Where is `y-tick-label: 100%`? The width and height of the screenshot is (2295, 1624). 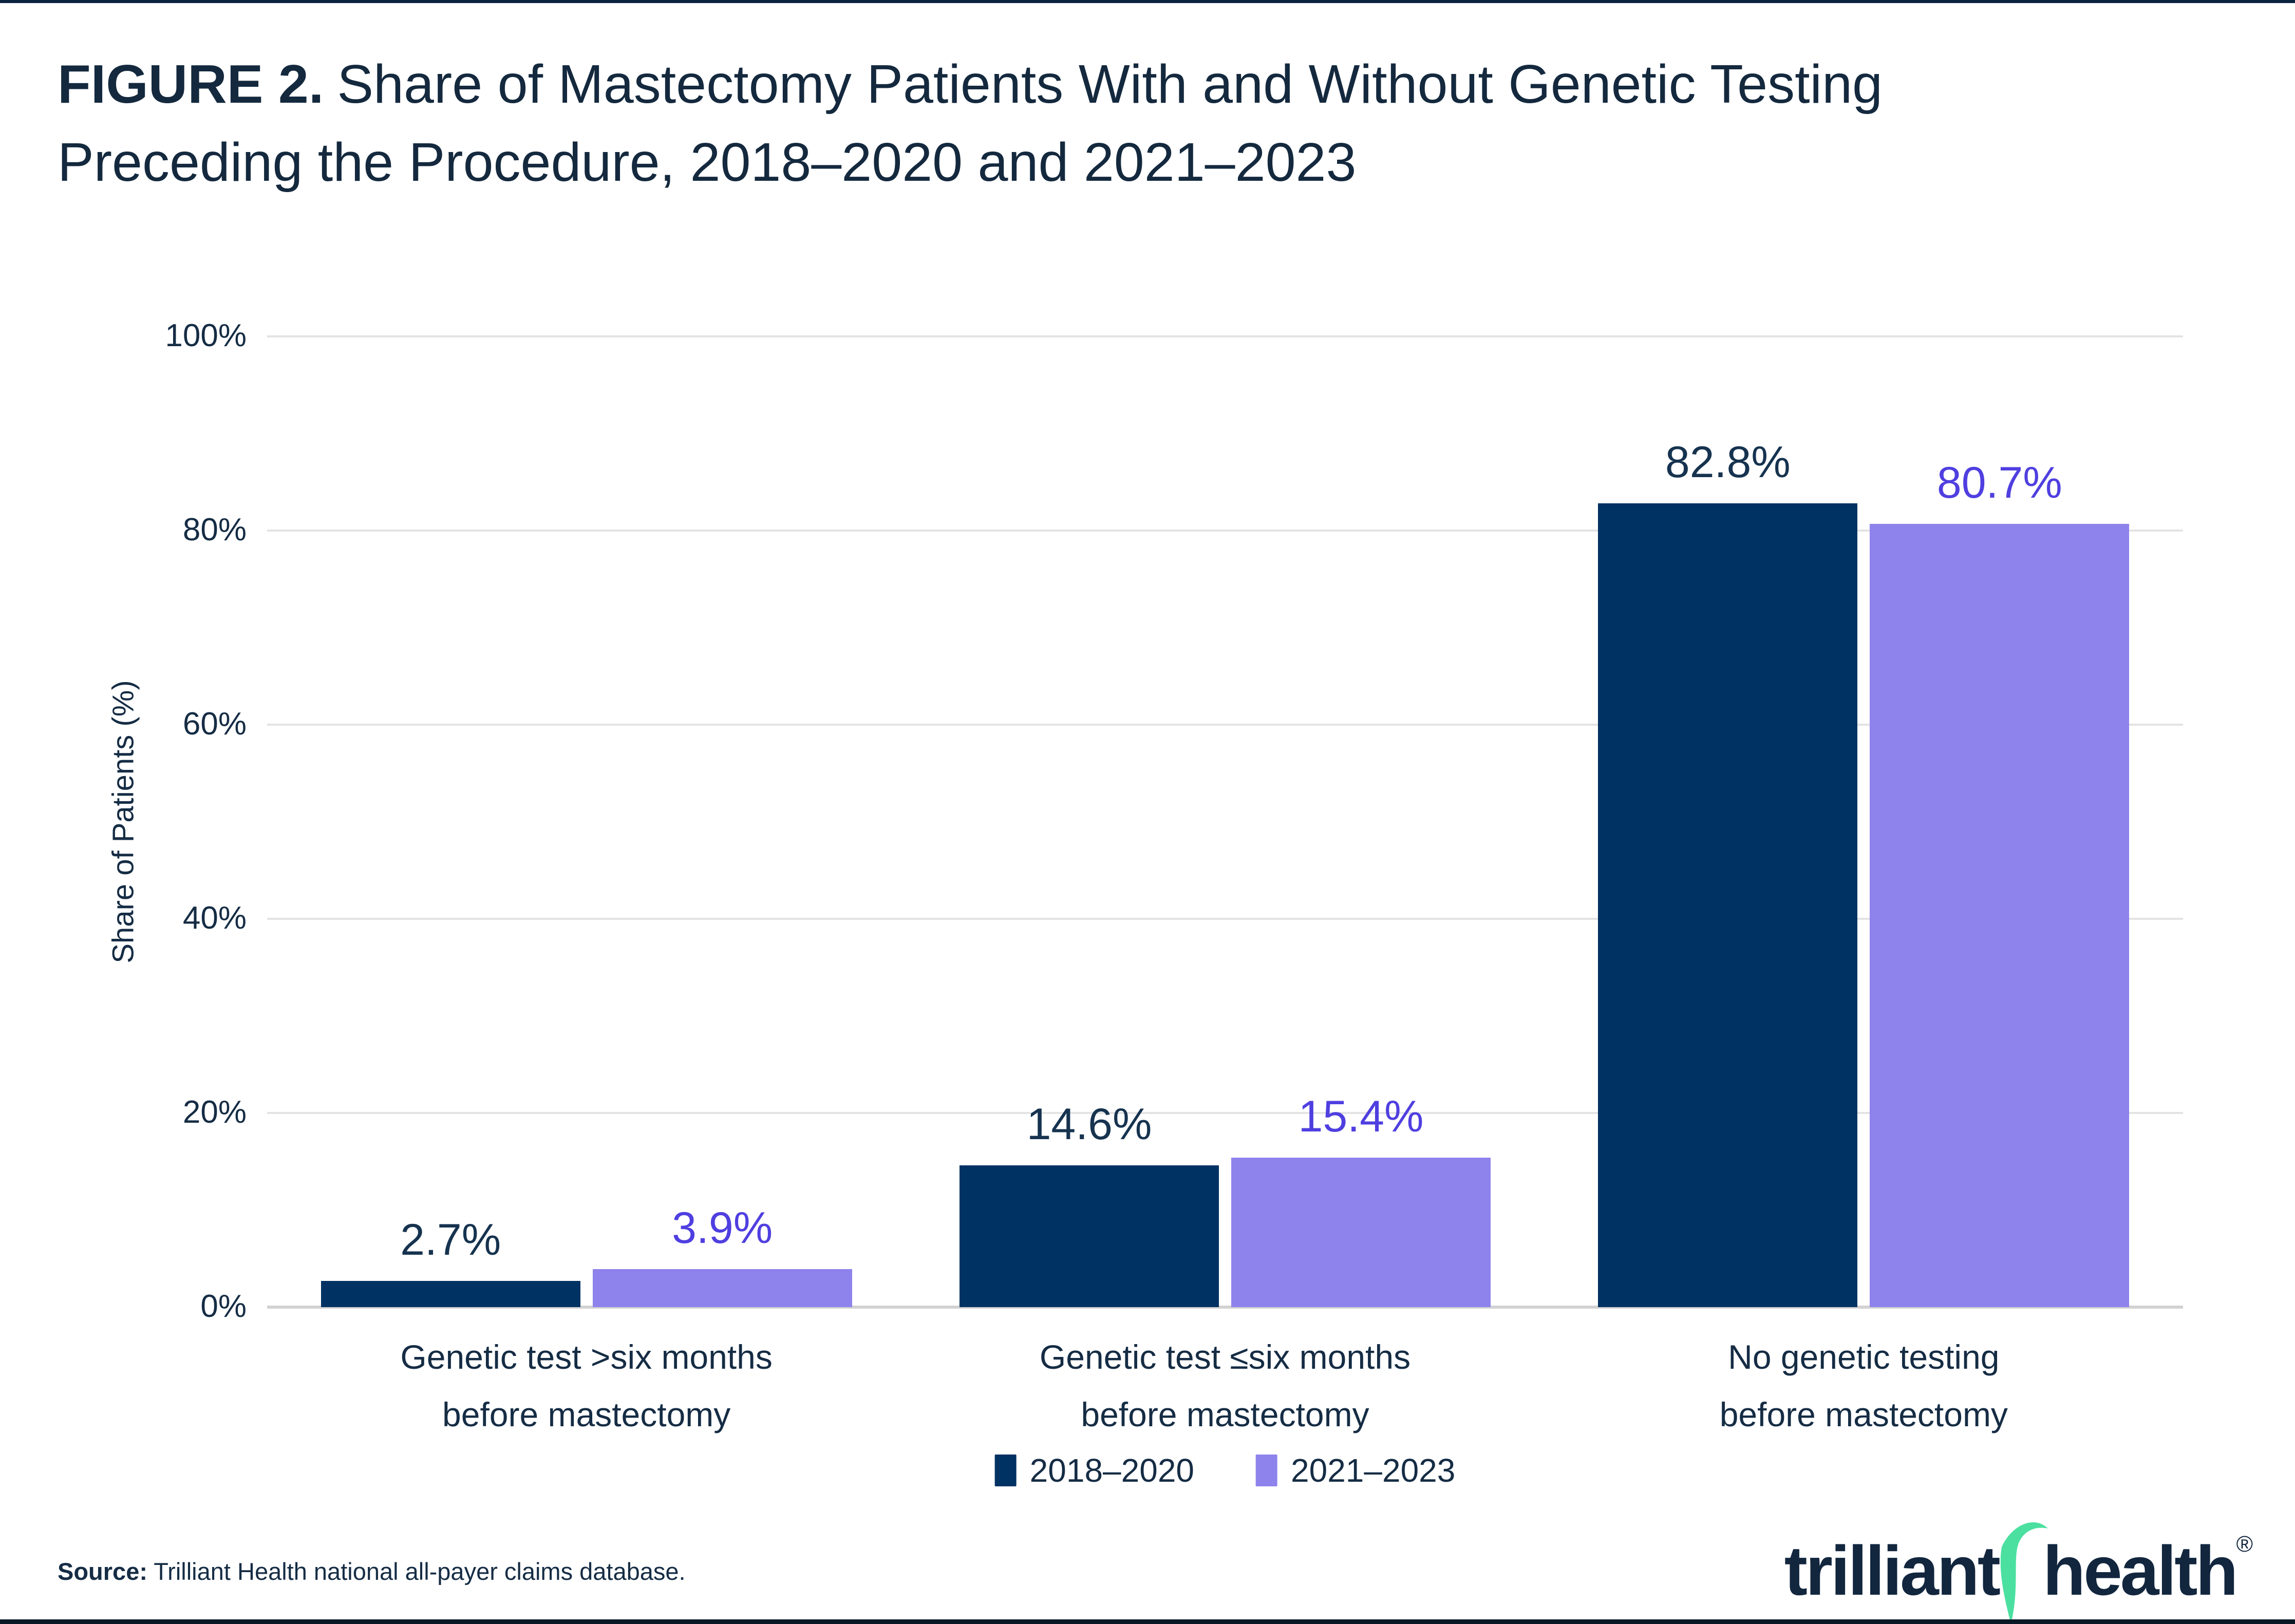 y-tick-label: 100% is located at coordinates (206, 336).